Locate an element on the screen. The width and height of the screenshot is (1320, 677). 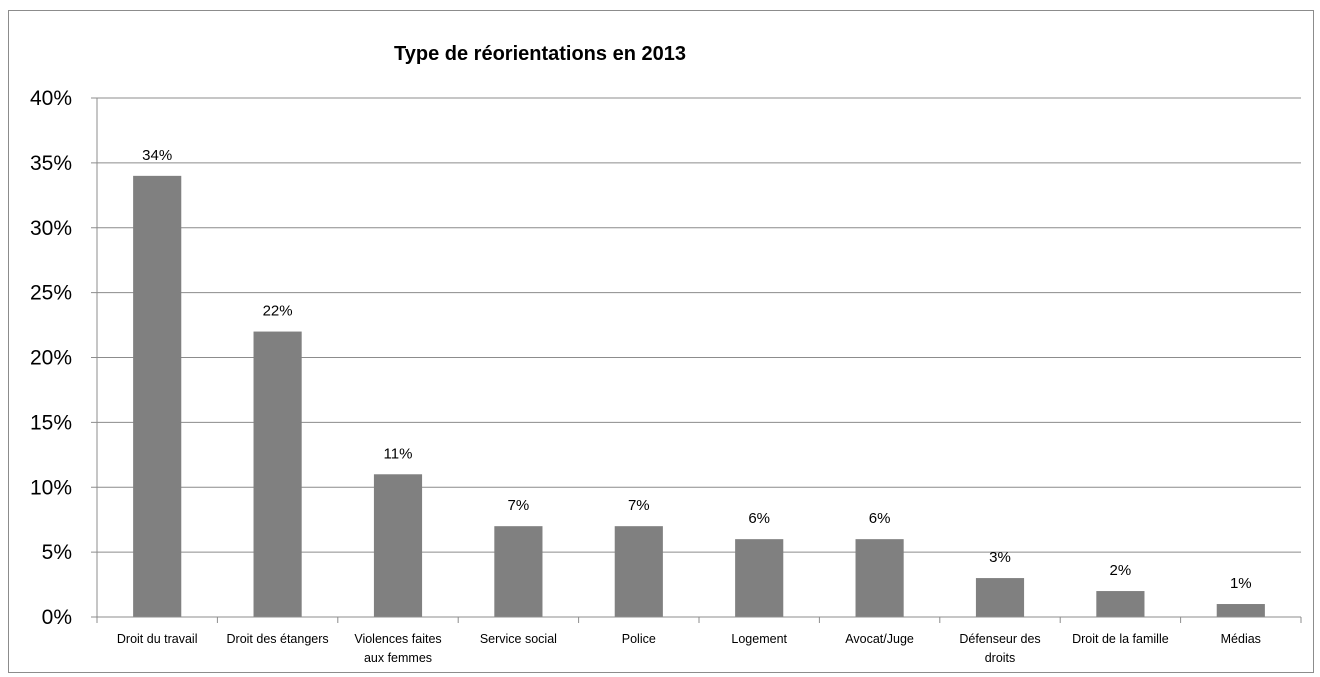
y-tick-label: 0% is located at coordinates (57, 617).